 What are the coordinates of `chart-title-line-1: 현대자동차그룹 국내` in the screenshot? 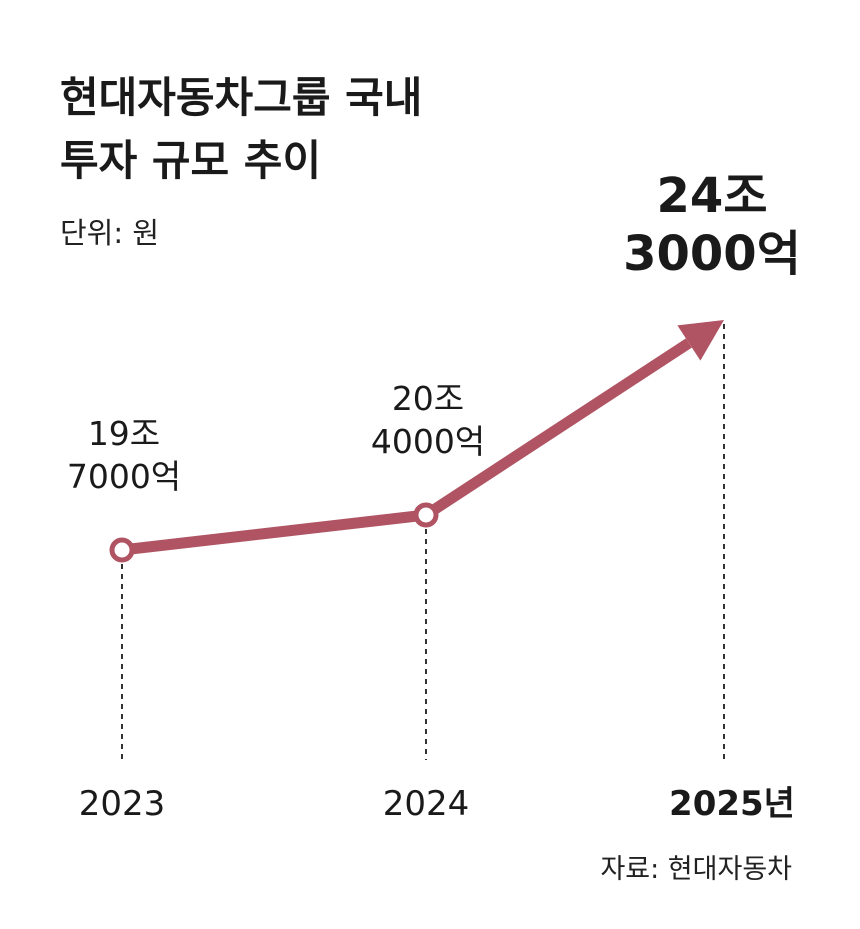 It's located at (241, 97).